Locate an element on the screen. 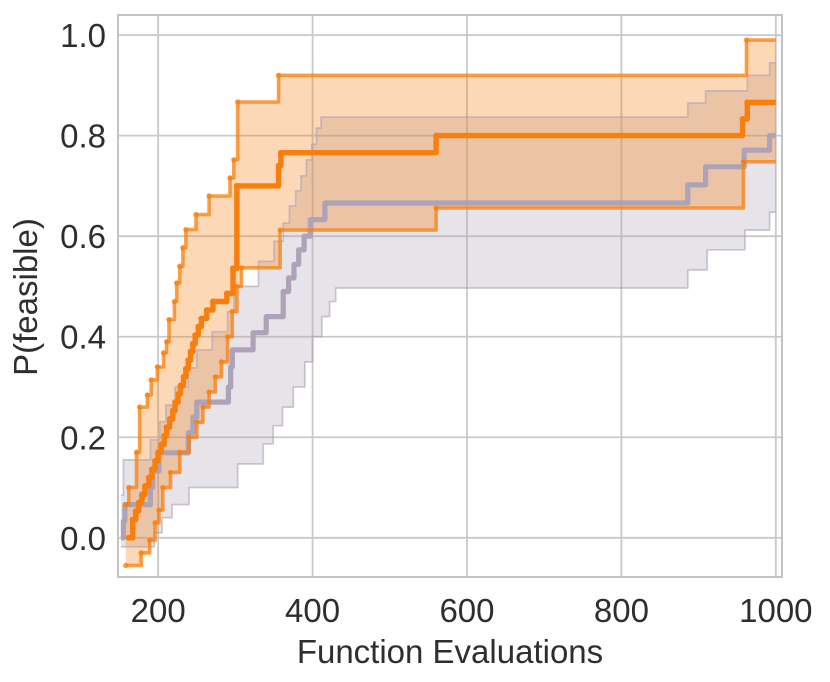 This screenshot has width=830, height=682. x-axis-label: Function Evaluations is located at coordinates (450, 651).